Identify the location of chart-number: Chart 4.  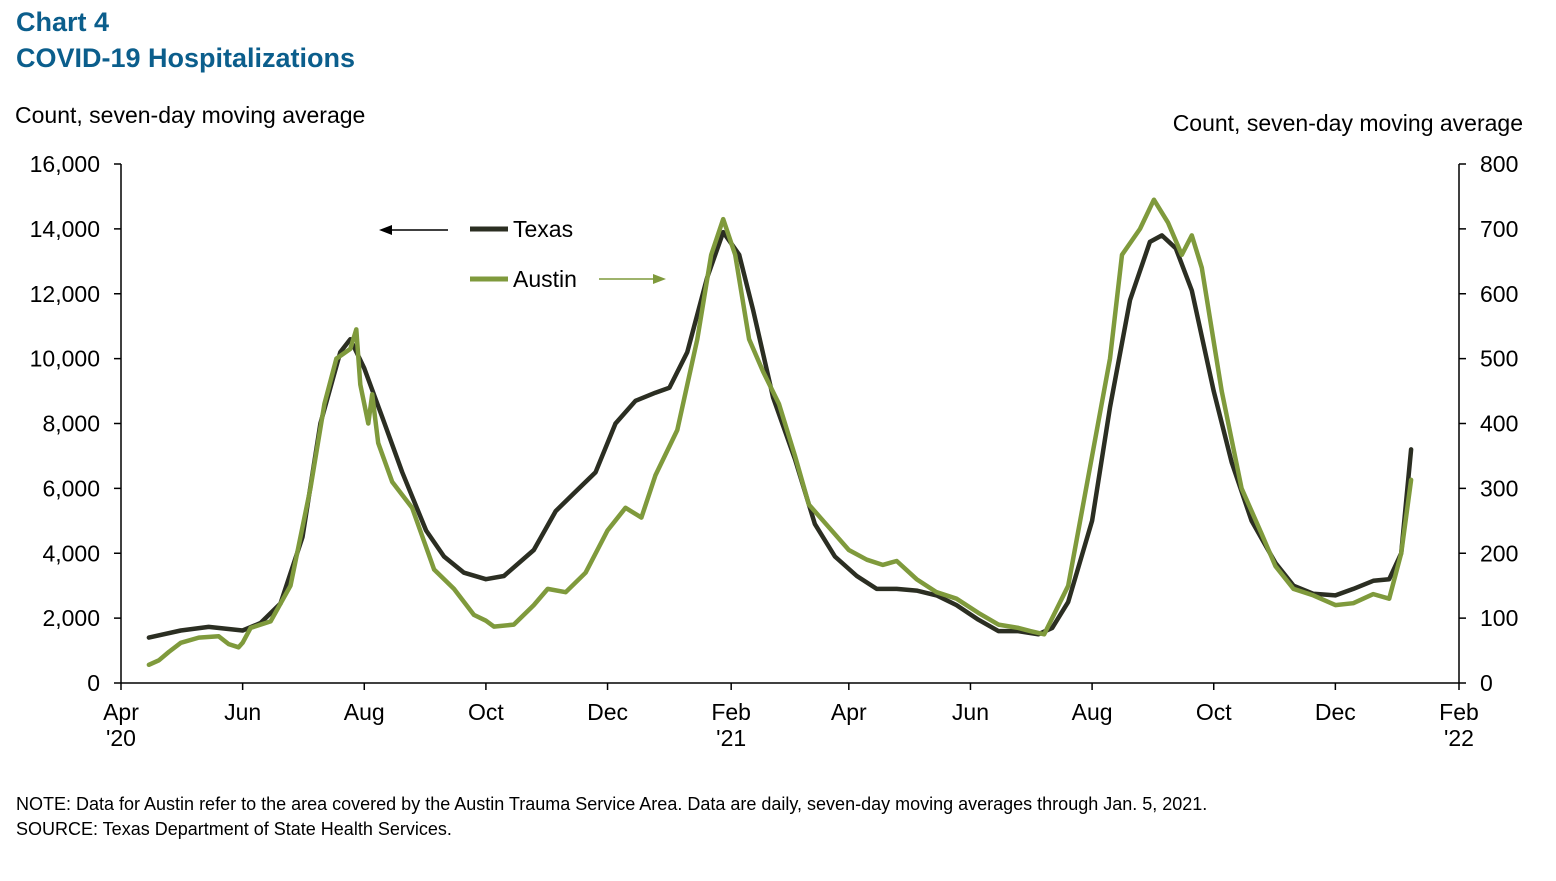
(63, 22).